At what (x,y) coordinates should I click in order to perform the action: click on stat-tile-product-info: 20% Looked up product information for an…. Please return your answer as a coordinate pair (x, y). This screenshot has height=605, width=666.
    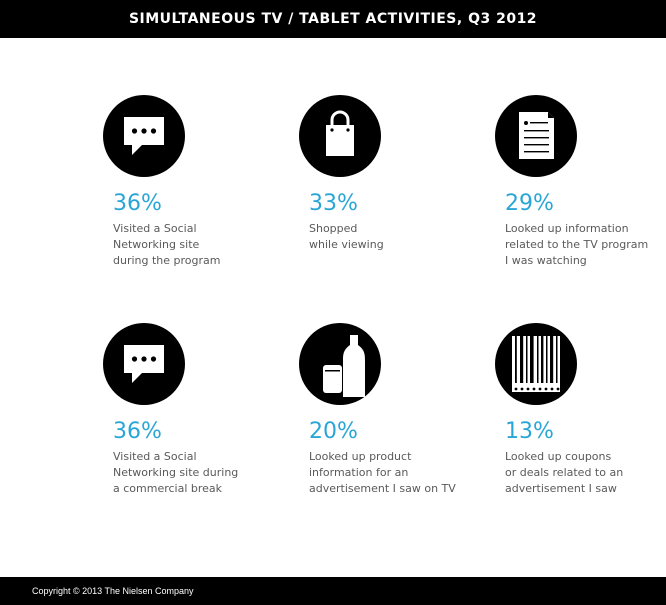
    Looking at the image, I should click on (384, 428).